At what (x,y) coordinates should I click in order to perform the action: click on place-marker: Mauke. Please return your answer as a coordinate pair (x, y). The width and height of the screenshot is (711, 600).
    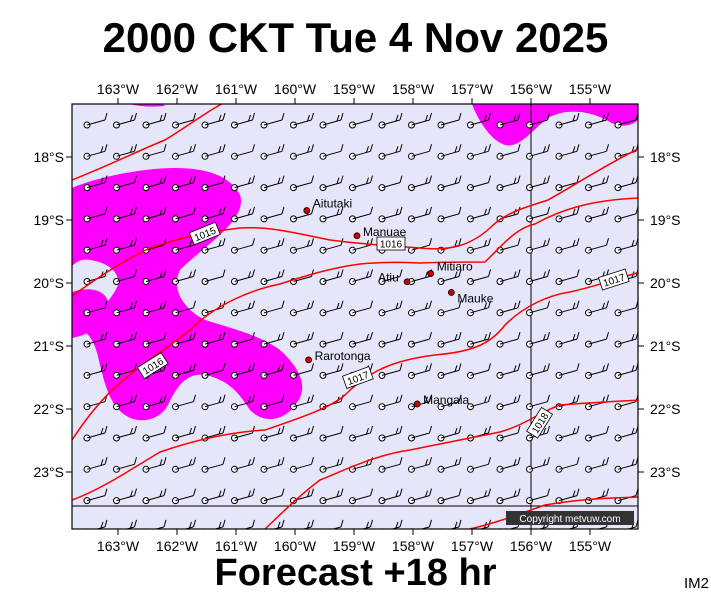
    Looking at the image, I should click on (470, 297).